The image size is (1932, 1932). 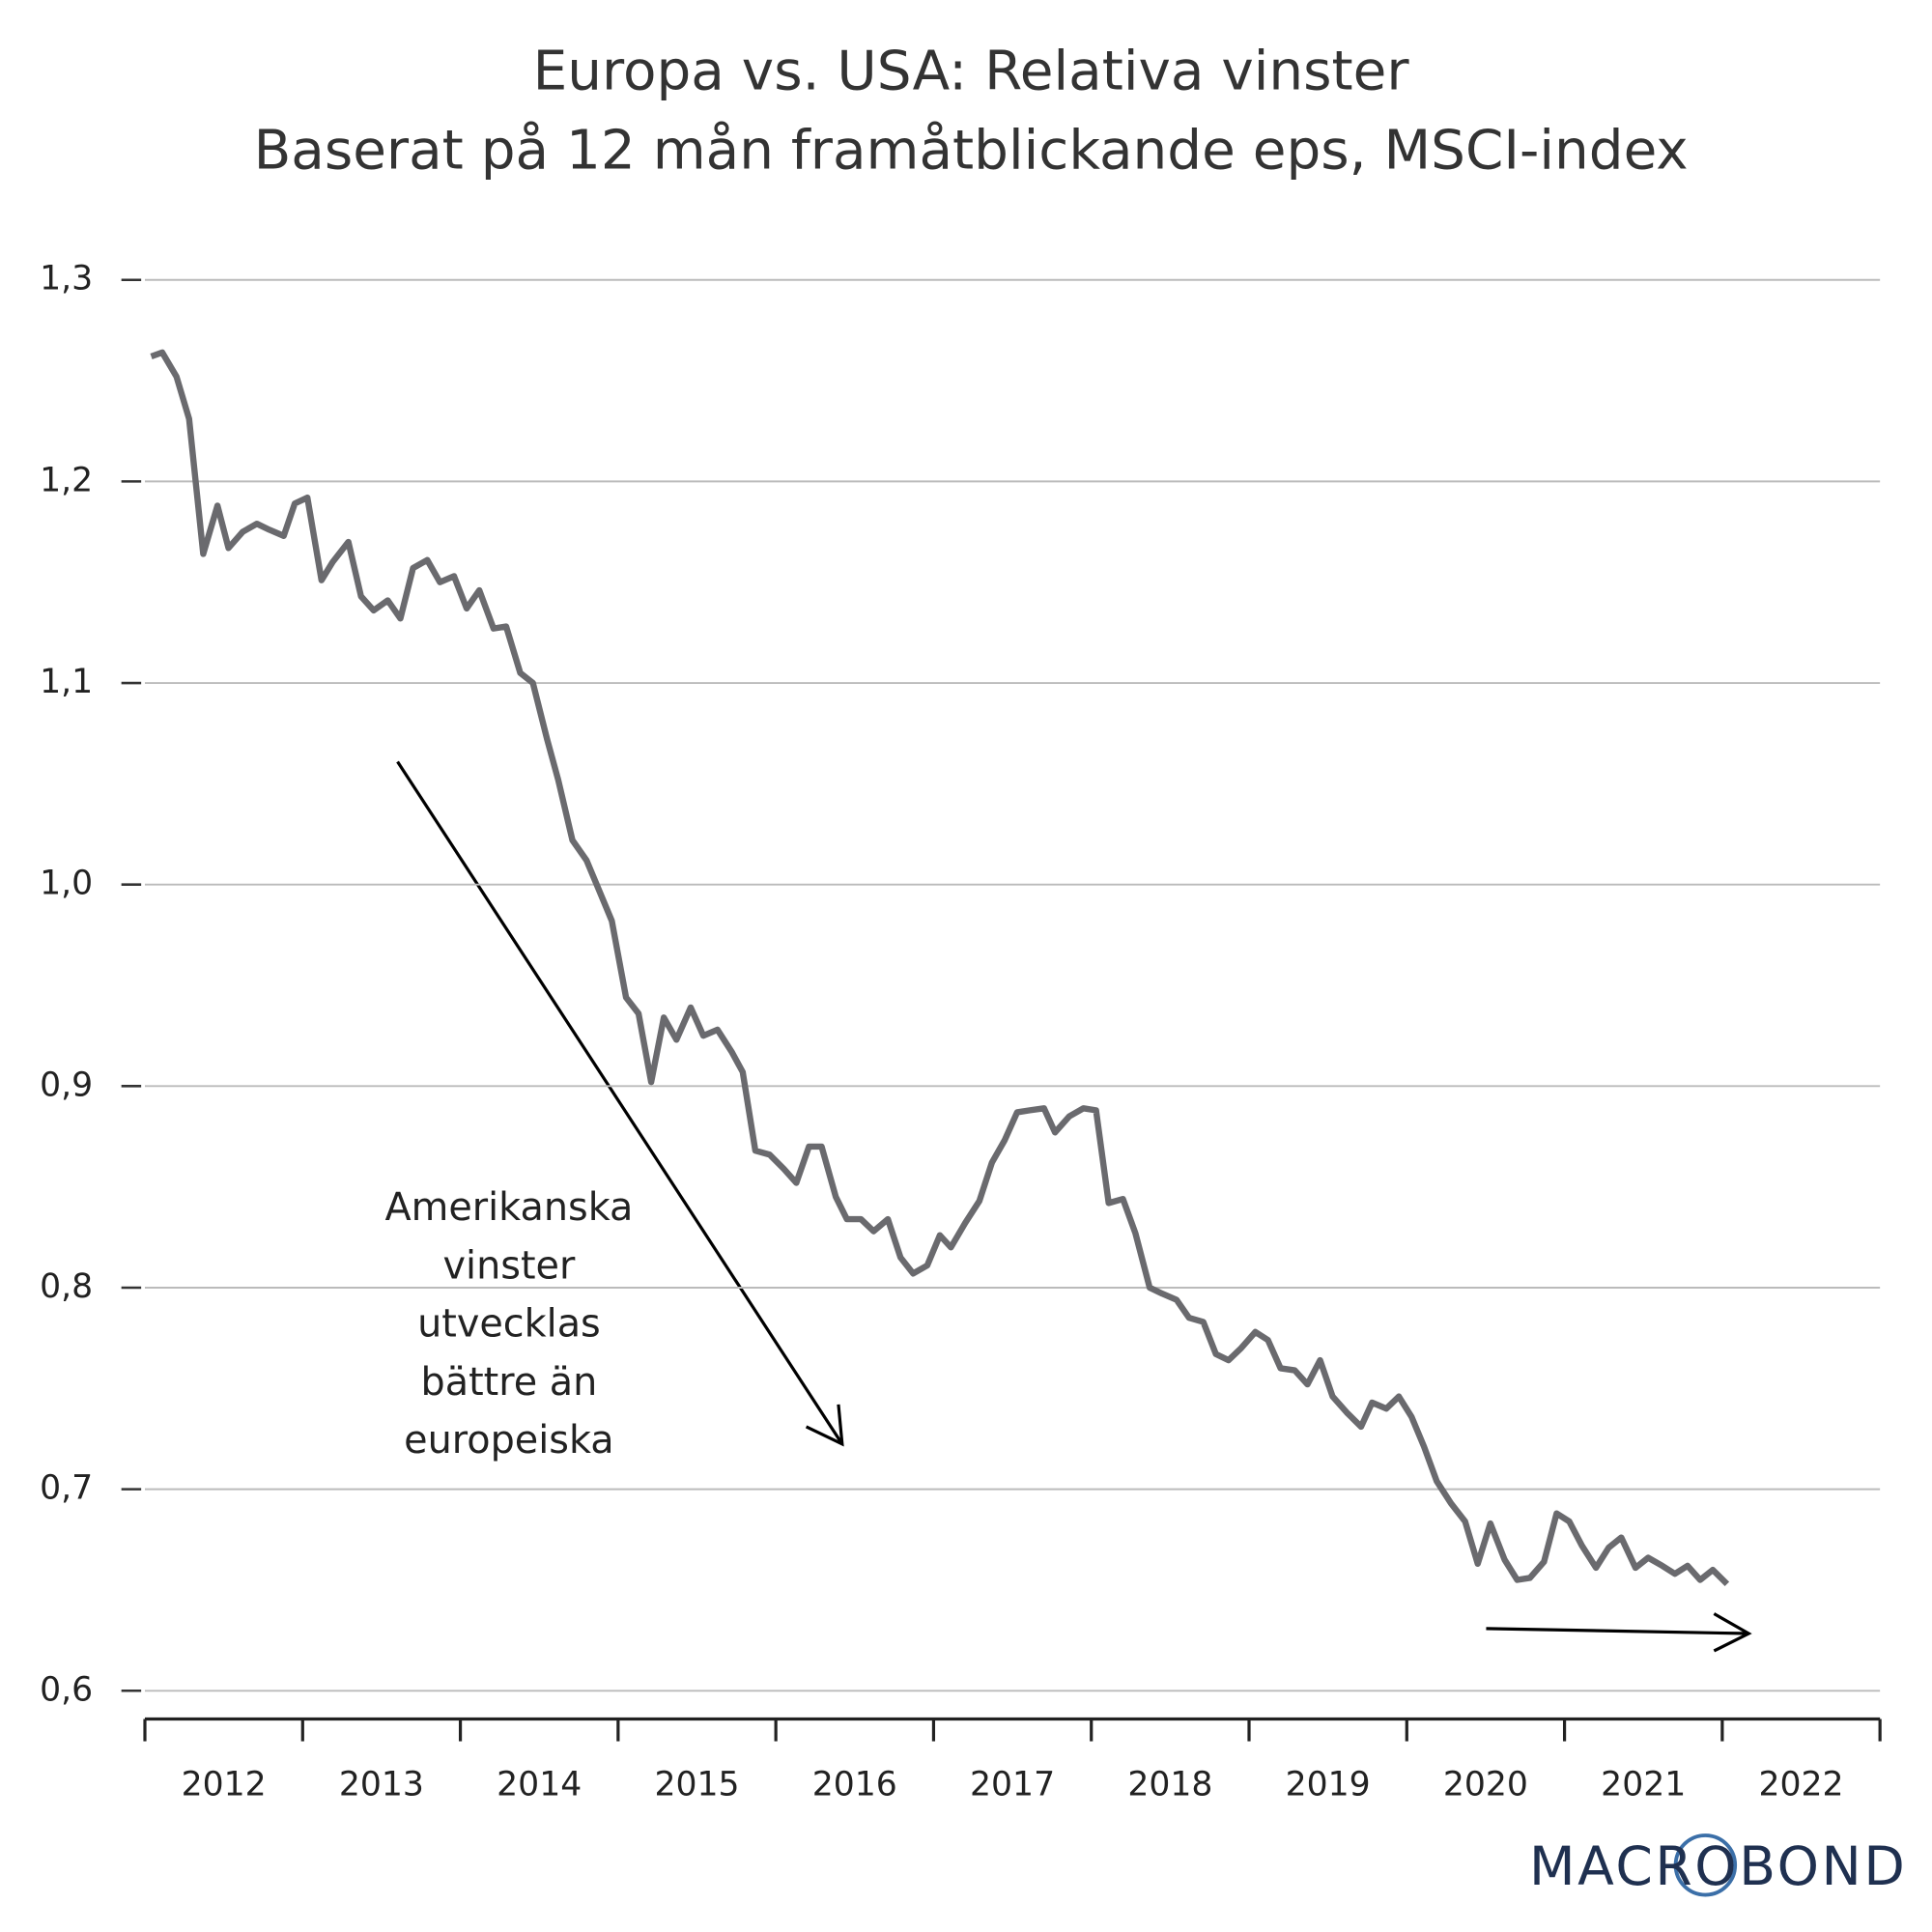 What do you see at coordinates (66, 884) in the screenshot?
I see `y-tick-label: 1,0` at bounding box center [66, 884].